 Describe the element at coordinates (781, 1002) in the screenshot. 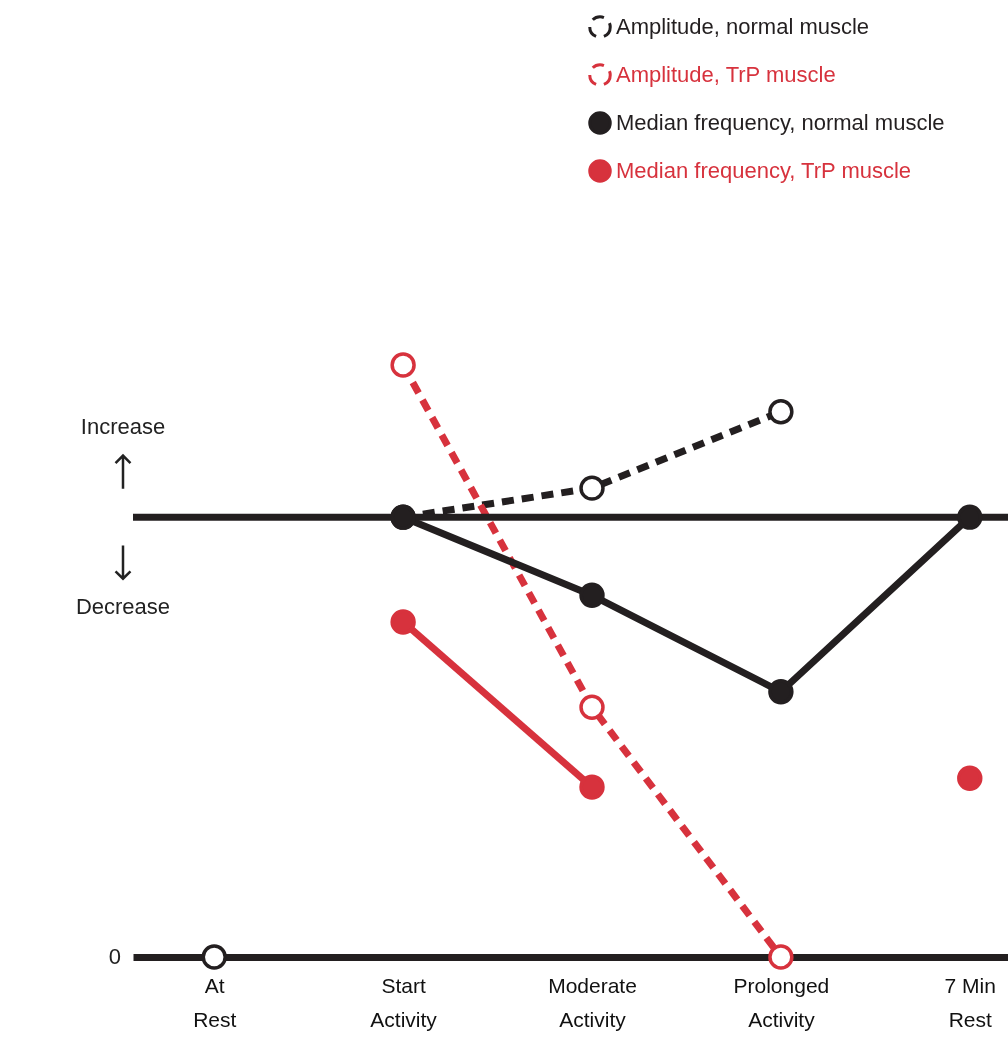

I see `x-tick-label: Prolonged Activity` at that location.